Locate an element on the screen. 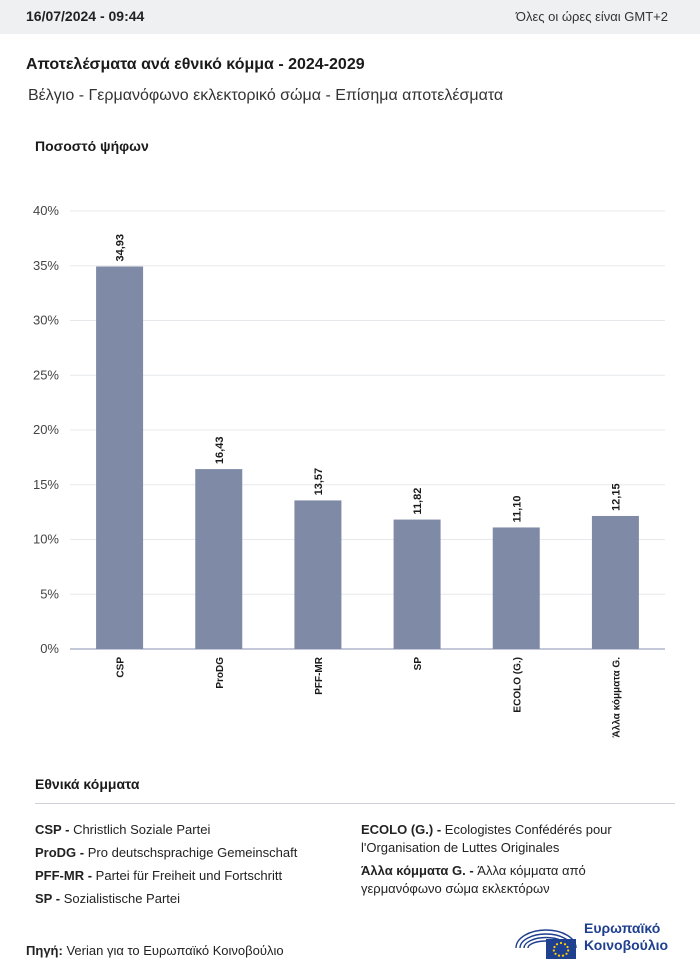 The width and height of the screenshot is (700, 977). y-axis-label: Ποσοστό ψήφων is located at coordinates (92, 146).